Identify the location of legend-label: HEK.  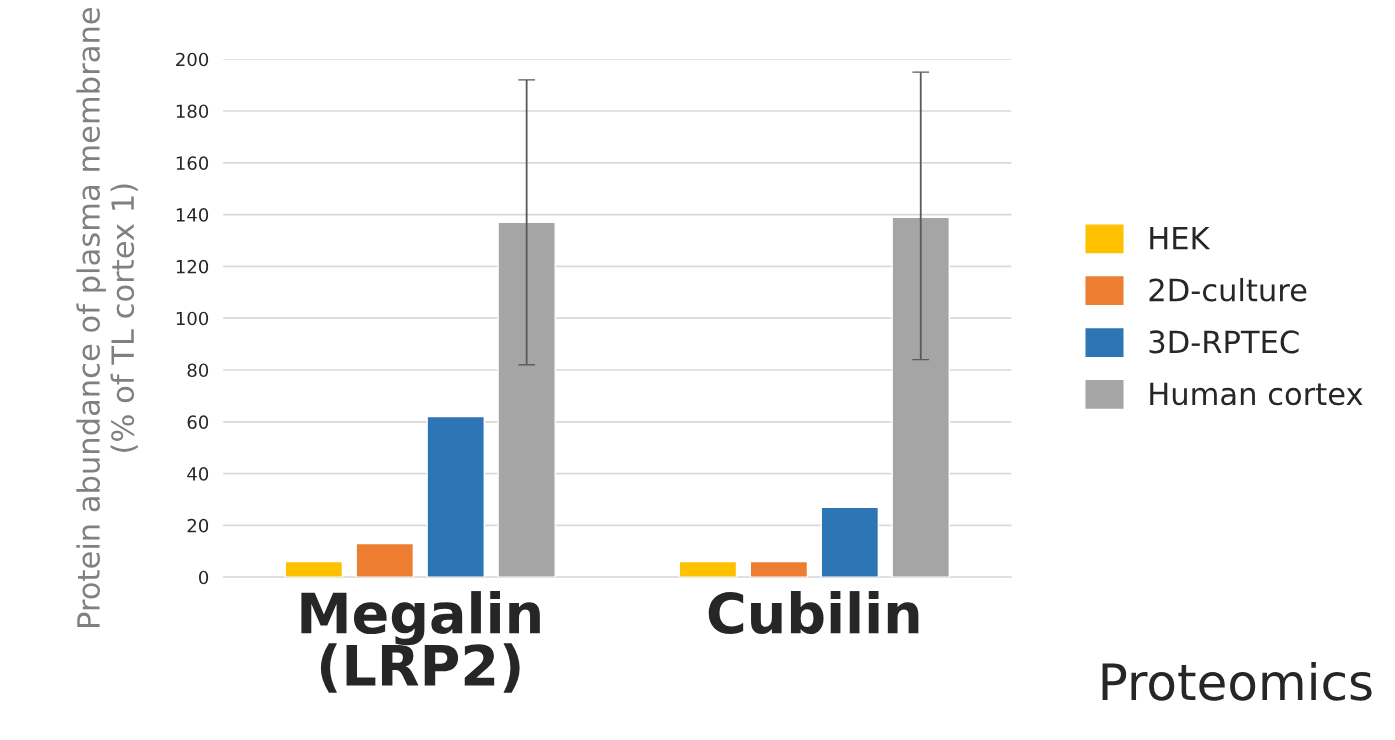
(1180, 238).